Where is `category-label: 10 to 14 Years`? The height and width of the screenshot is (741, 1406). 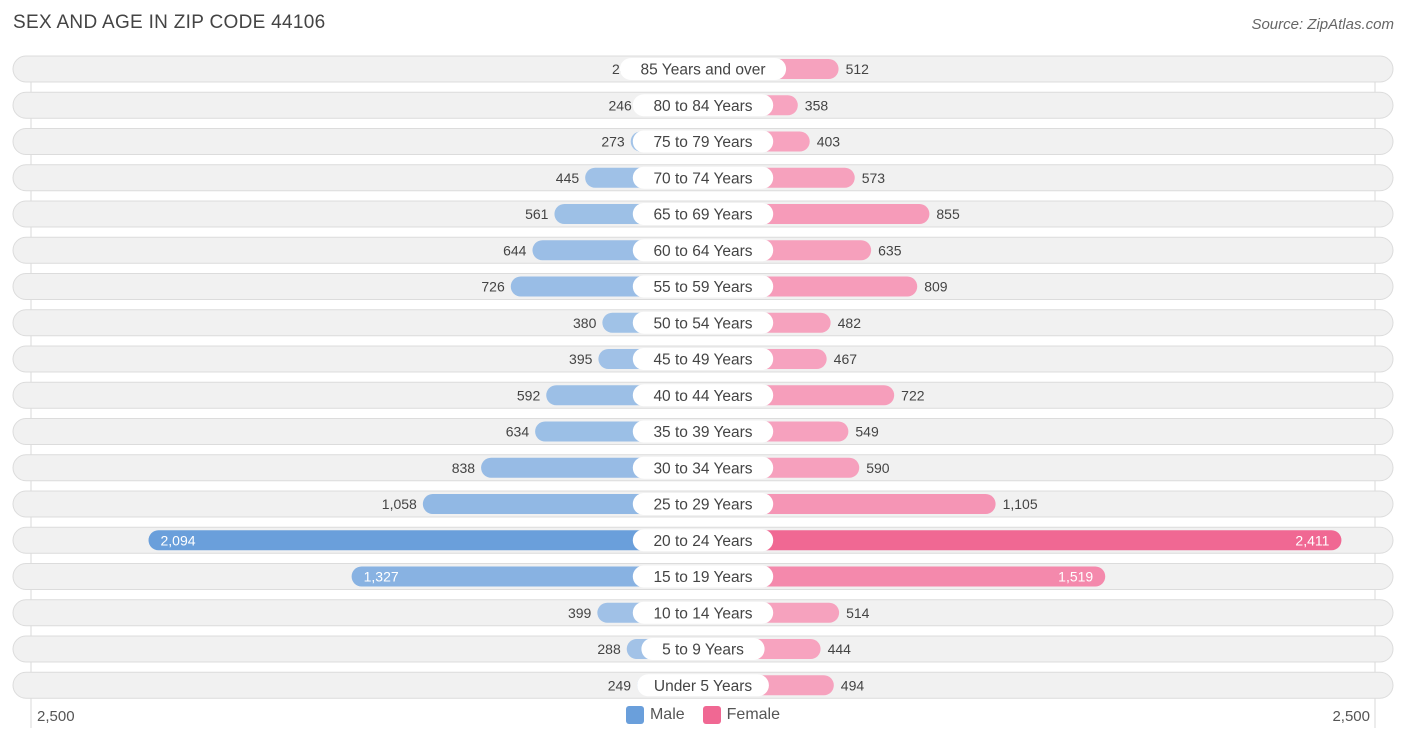 category-label: 10 to 14 Years is located at coordinates (702, 613).